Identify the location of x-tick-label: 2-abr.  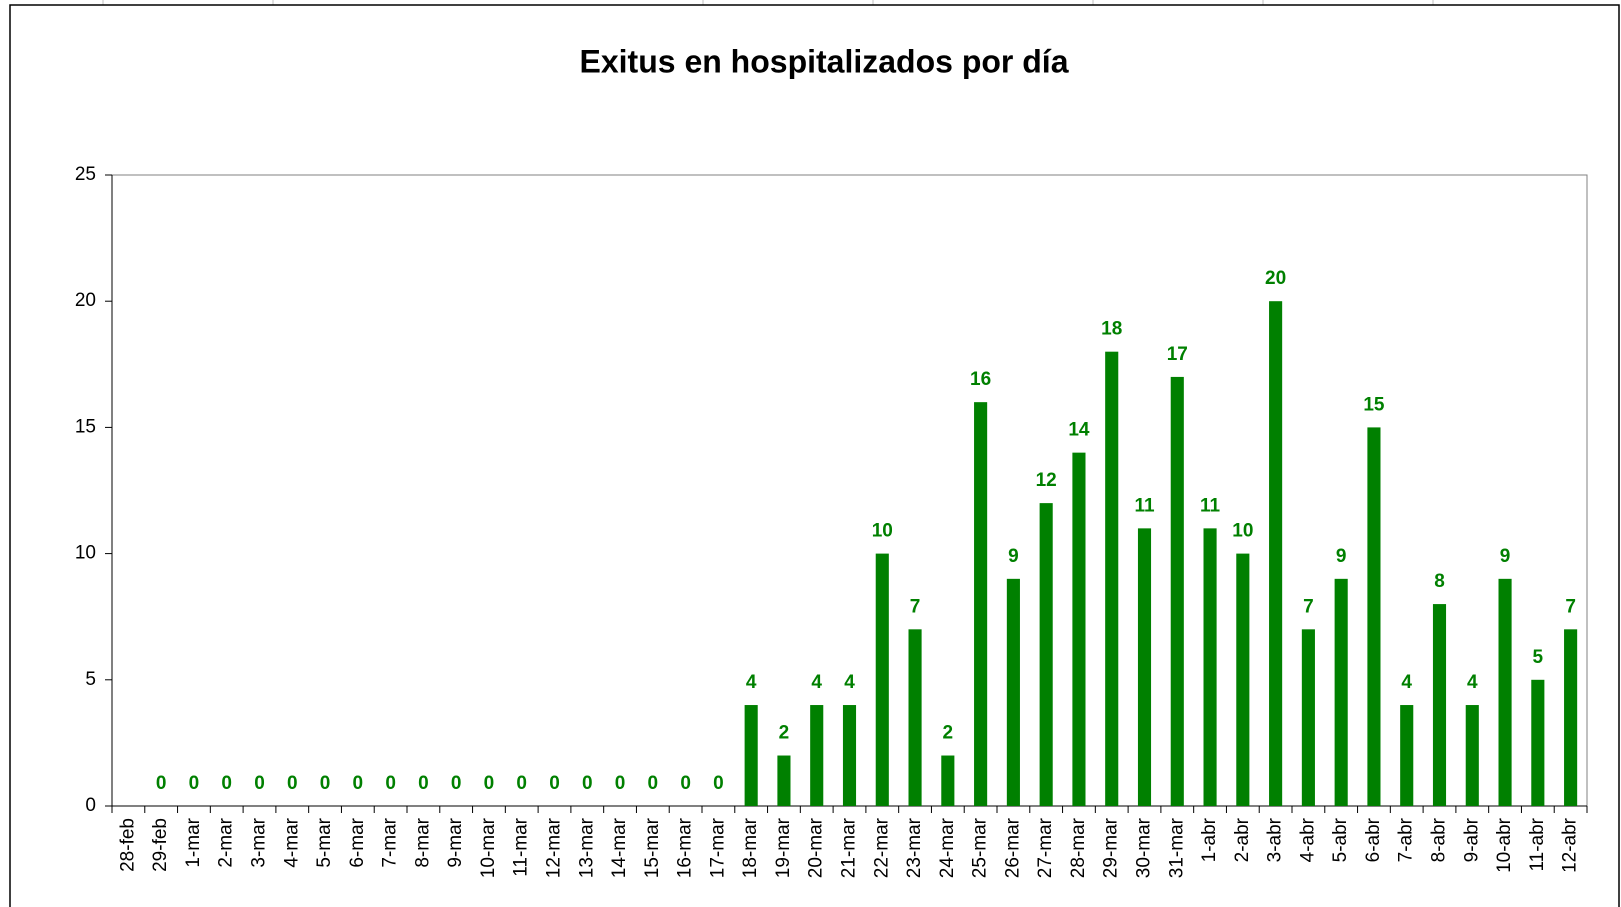
(1242, 839).